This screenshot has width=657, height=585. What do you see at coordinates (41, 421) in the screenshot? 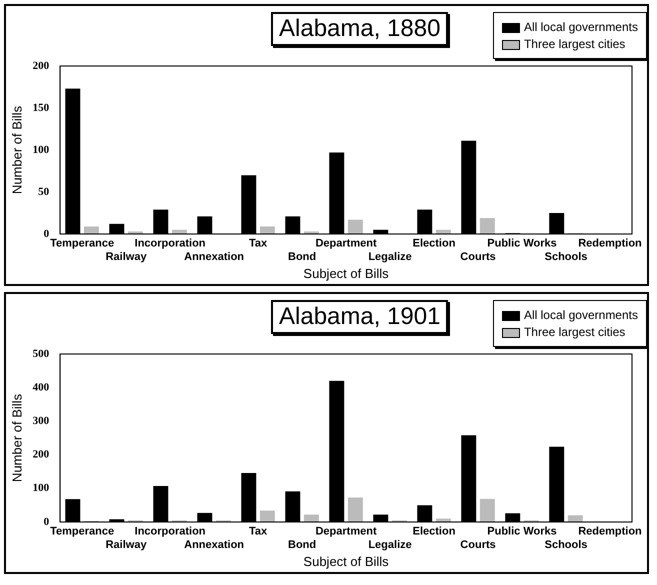
I see `y-tick-label: 300` at bounding box center [41, 421].